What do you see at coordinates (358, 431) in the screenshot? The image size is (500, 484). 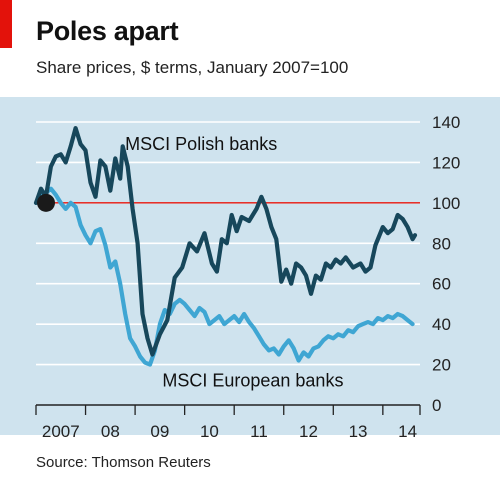 I see `x-tick-label-13: 13` at bounding box center [358, 431].